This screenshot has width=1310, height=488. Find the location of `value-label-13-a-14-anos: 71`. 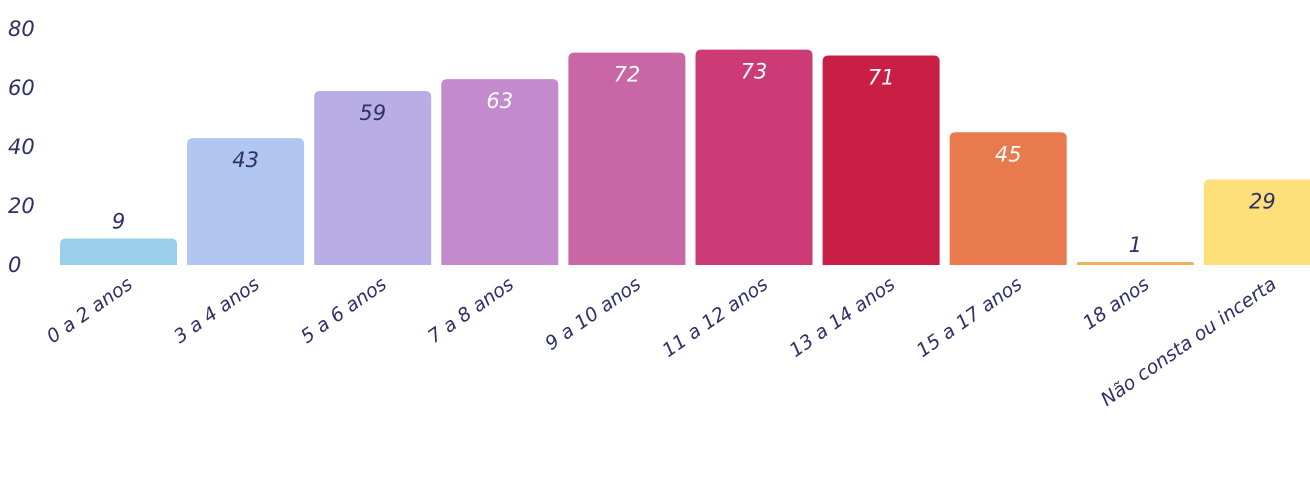

value-label-13-a-14-anos: 71 is located at coordinates (881, 78).